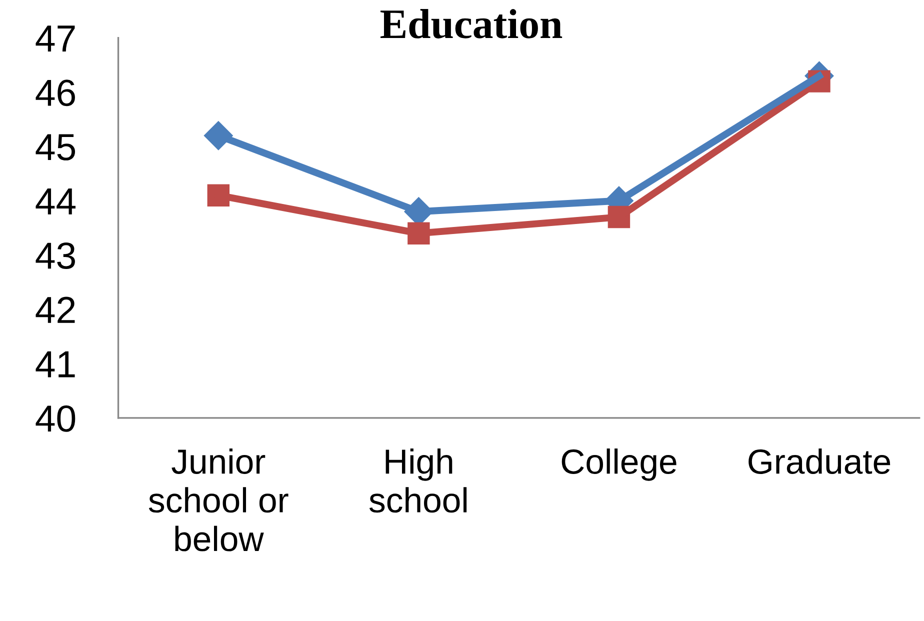 The height and width of the screenshot is (621, 924). What do you see at coordinates (56, 201) in the screenshot?
I see `y-tick-label: 44` at bounding box center [56, 201].